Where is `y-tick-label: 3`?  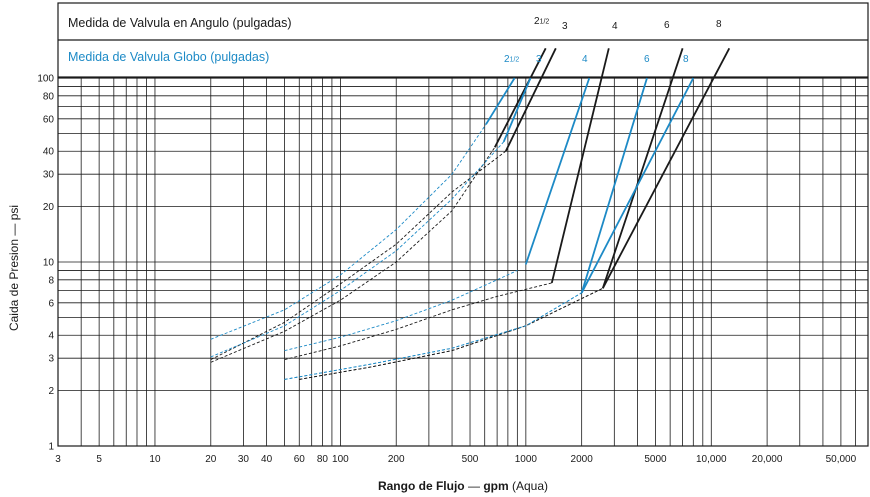 y-tick-label: 3 is located at coordinates (51, 359).